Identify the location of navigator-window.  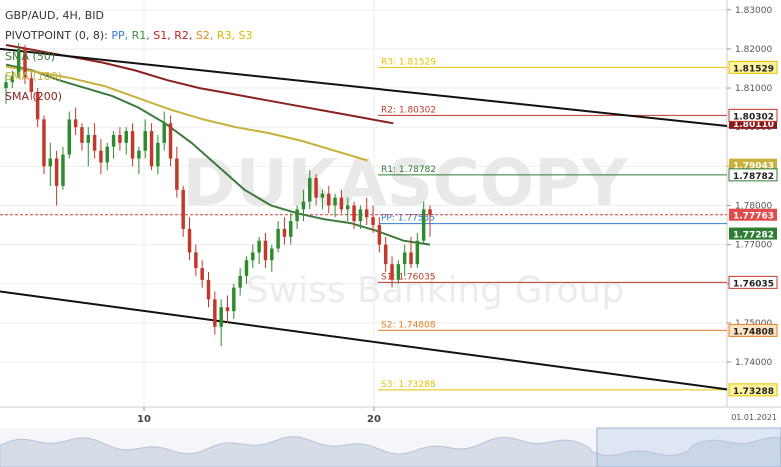
(688, 447).